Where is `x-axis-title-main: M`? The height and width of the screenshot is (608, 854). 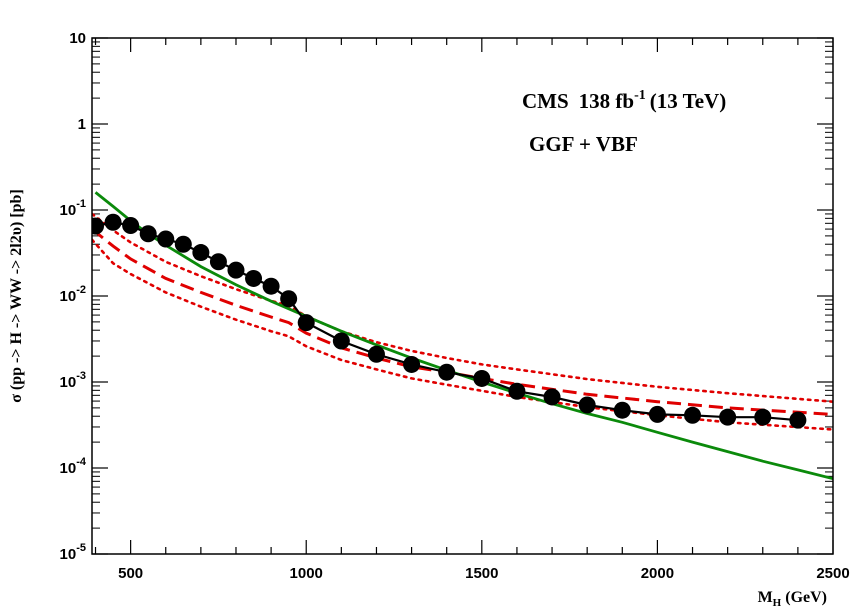 x-axis-title-main: M is located at coordinates (765, 597).